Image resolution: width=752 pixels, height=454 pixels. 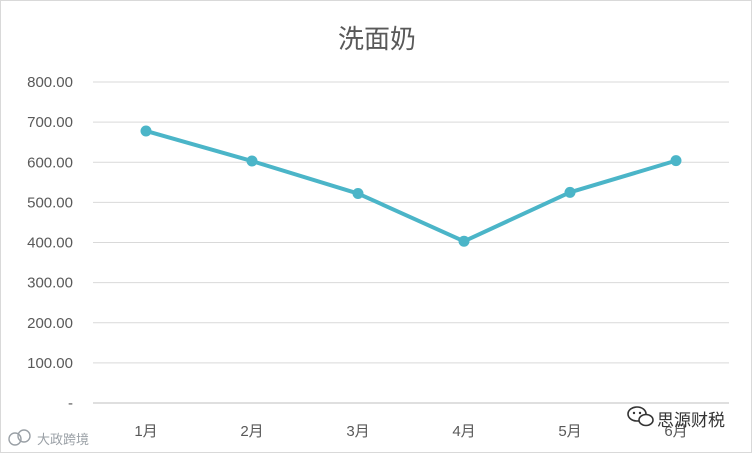 I want to click on y-tick-label: 500.00, so click(x=50, y=202).